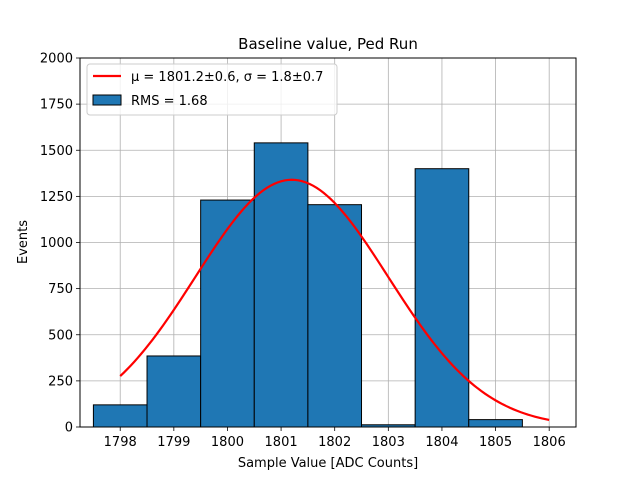  Describe the element at coordinates (56, 197) in the screenshot. I see `y-tick-label: 1250` at that location.